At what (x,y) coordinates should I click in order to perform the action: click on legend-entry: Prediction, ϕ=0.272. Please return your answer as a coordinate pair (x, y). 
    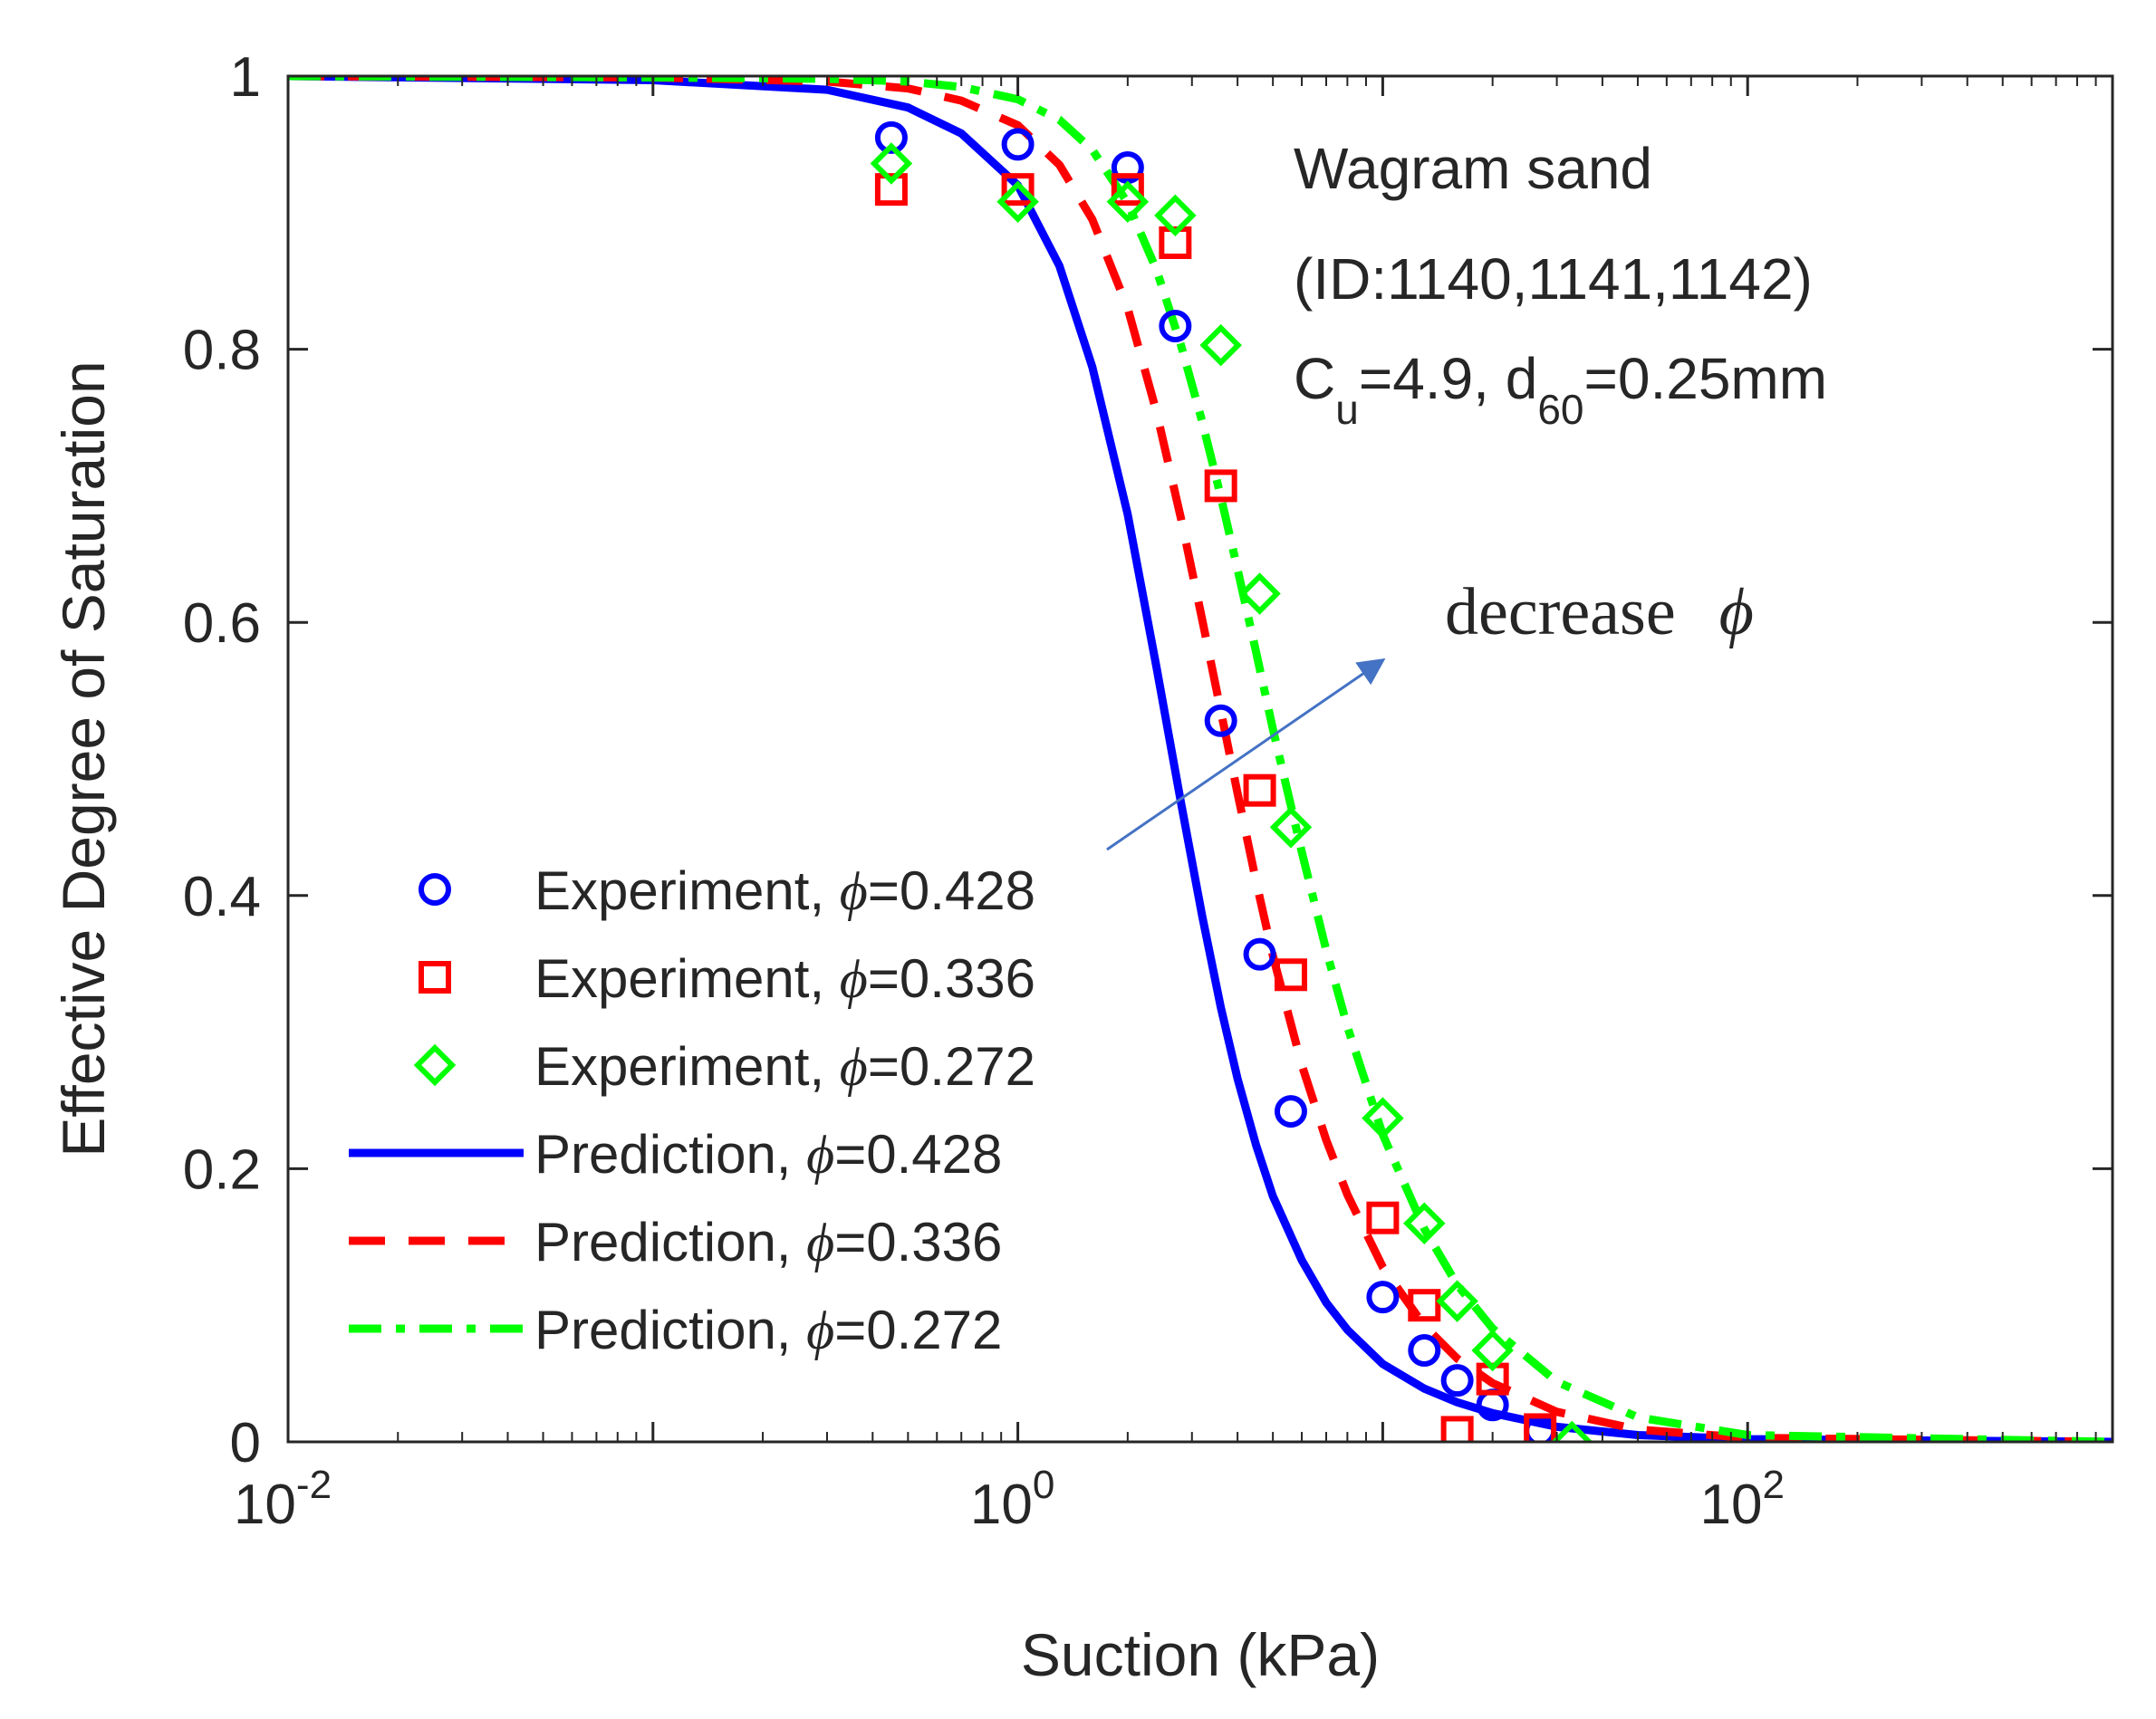
    Looking at the image, I should click on (676, 1330).